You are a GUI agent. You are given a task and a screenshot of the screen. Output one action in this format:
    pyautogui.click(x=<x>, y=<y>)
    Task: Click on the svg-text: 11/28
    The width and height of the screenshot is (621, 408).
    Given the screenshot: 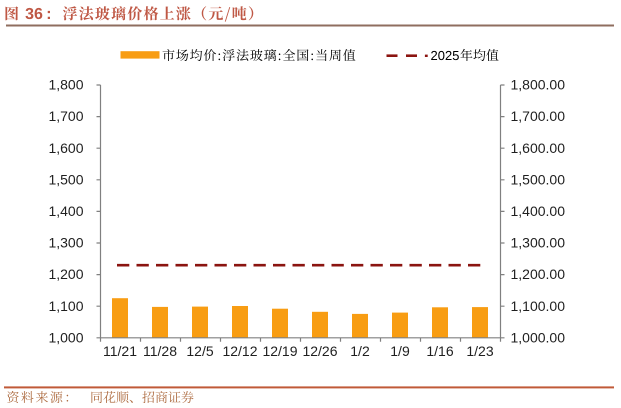 What is the action you would take?
    pyautogui.click(x=160, y=351)
    